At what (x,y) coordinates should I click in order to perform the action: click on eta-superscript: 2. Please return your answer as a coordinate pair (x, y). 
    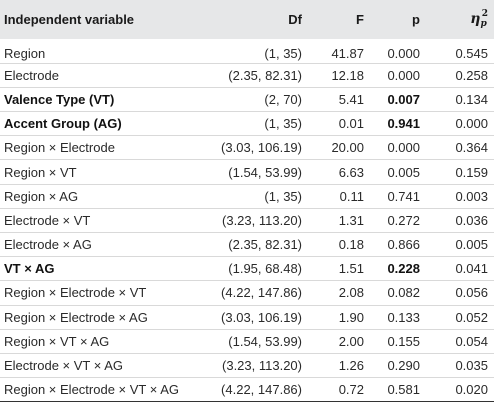
    Looking at the image, I should click on (484, 14).